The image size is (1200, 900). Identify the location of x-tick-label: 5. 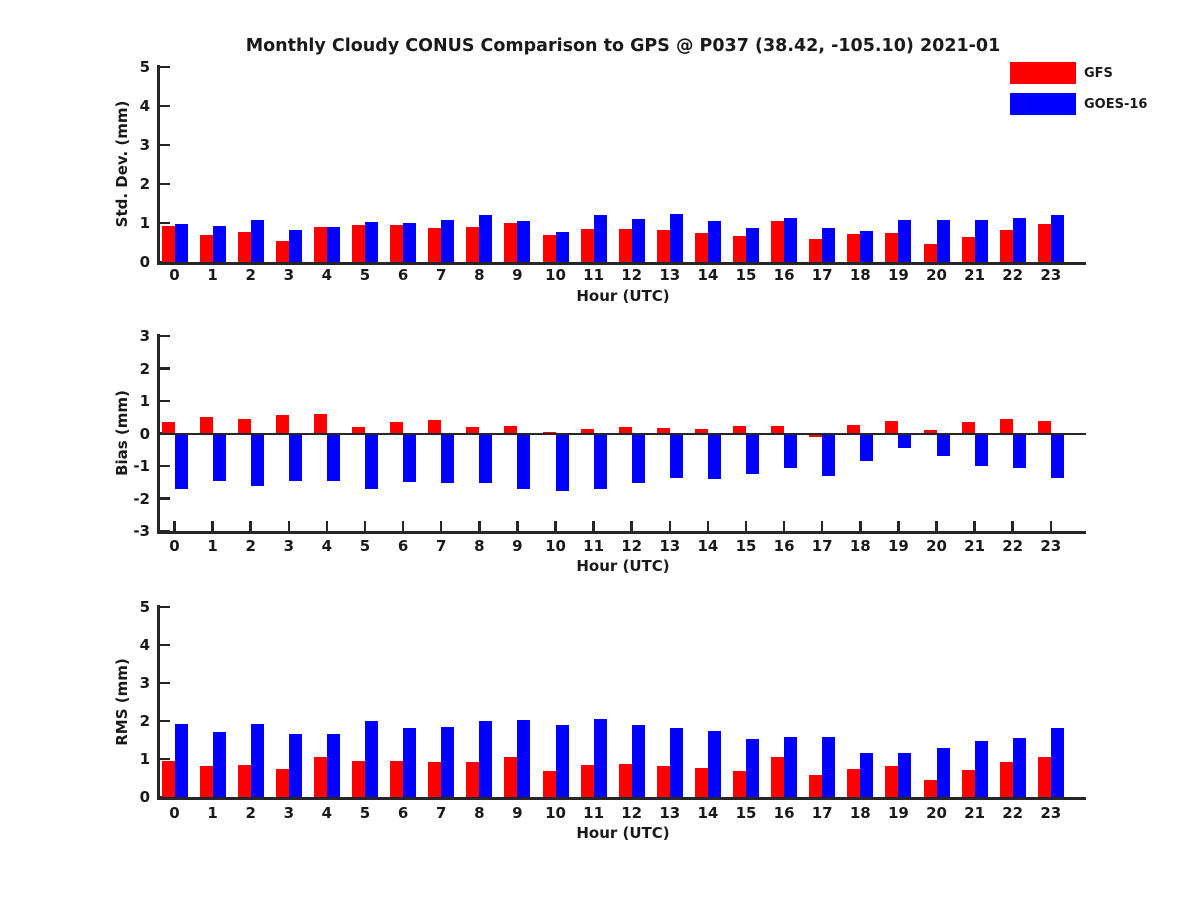
(365, 546).